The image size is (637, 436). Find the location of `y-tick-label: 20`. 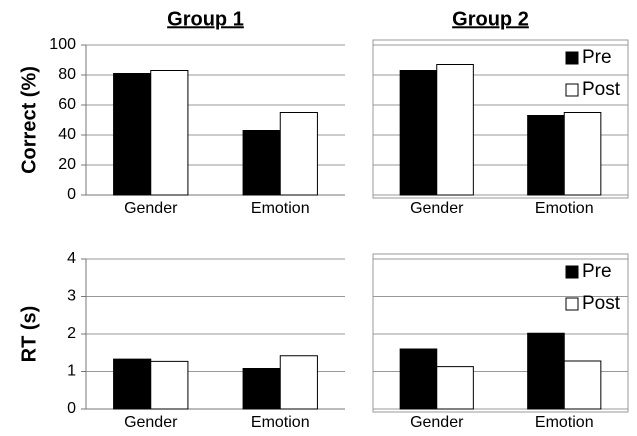

y-tick-label: 20 is located at coordinates (67, 164).